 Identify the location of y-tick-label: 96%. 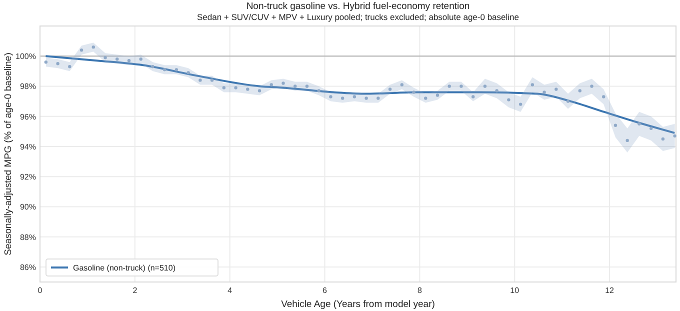
(28, 117).